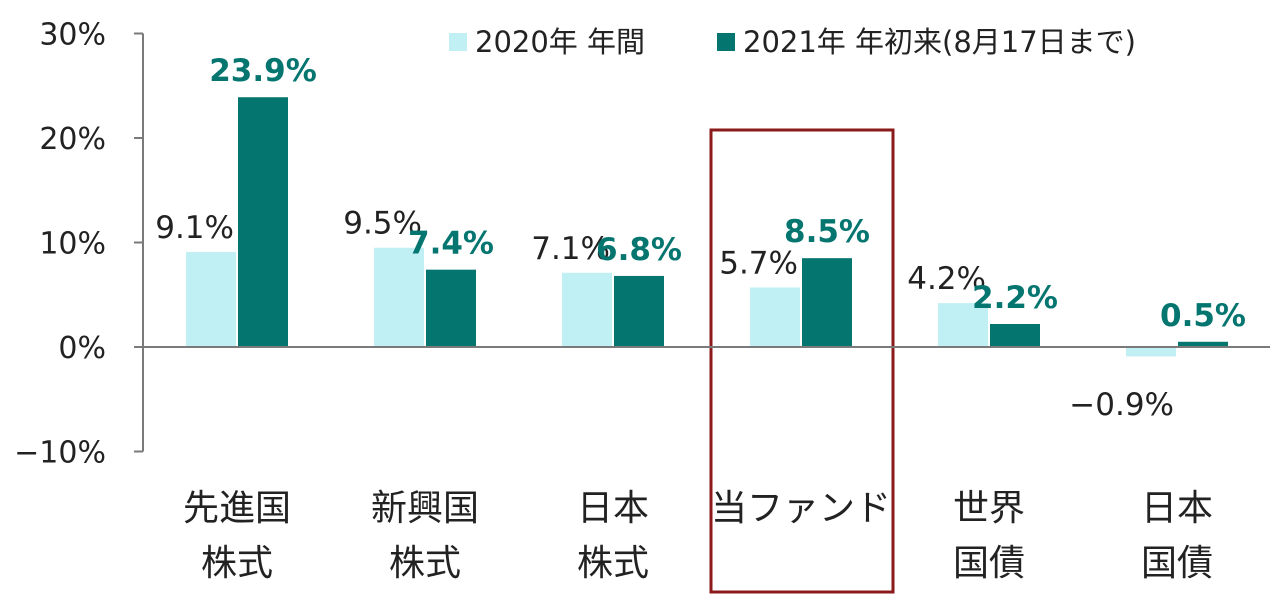 The width and height of the screenshot is (1280, 608). I want to click on highlight-layer, so click(802, 361).